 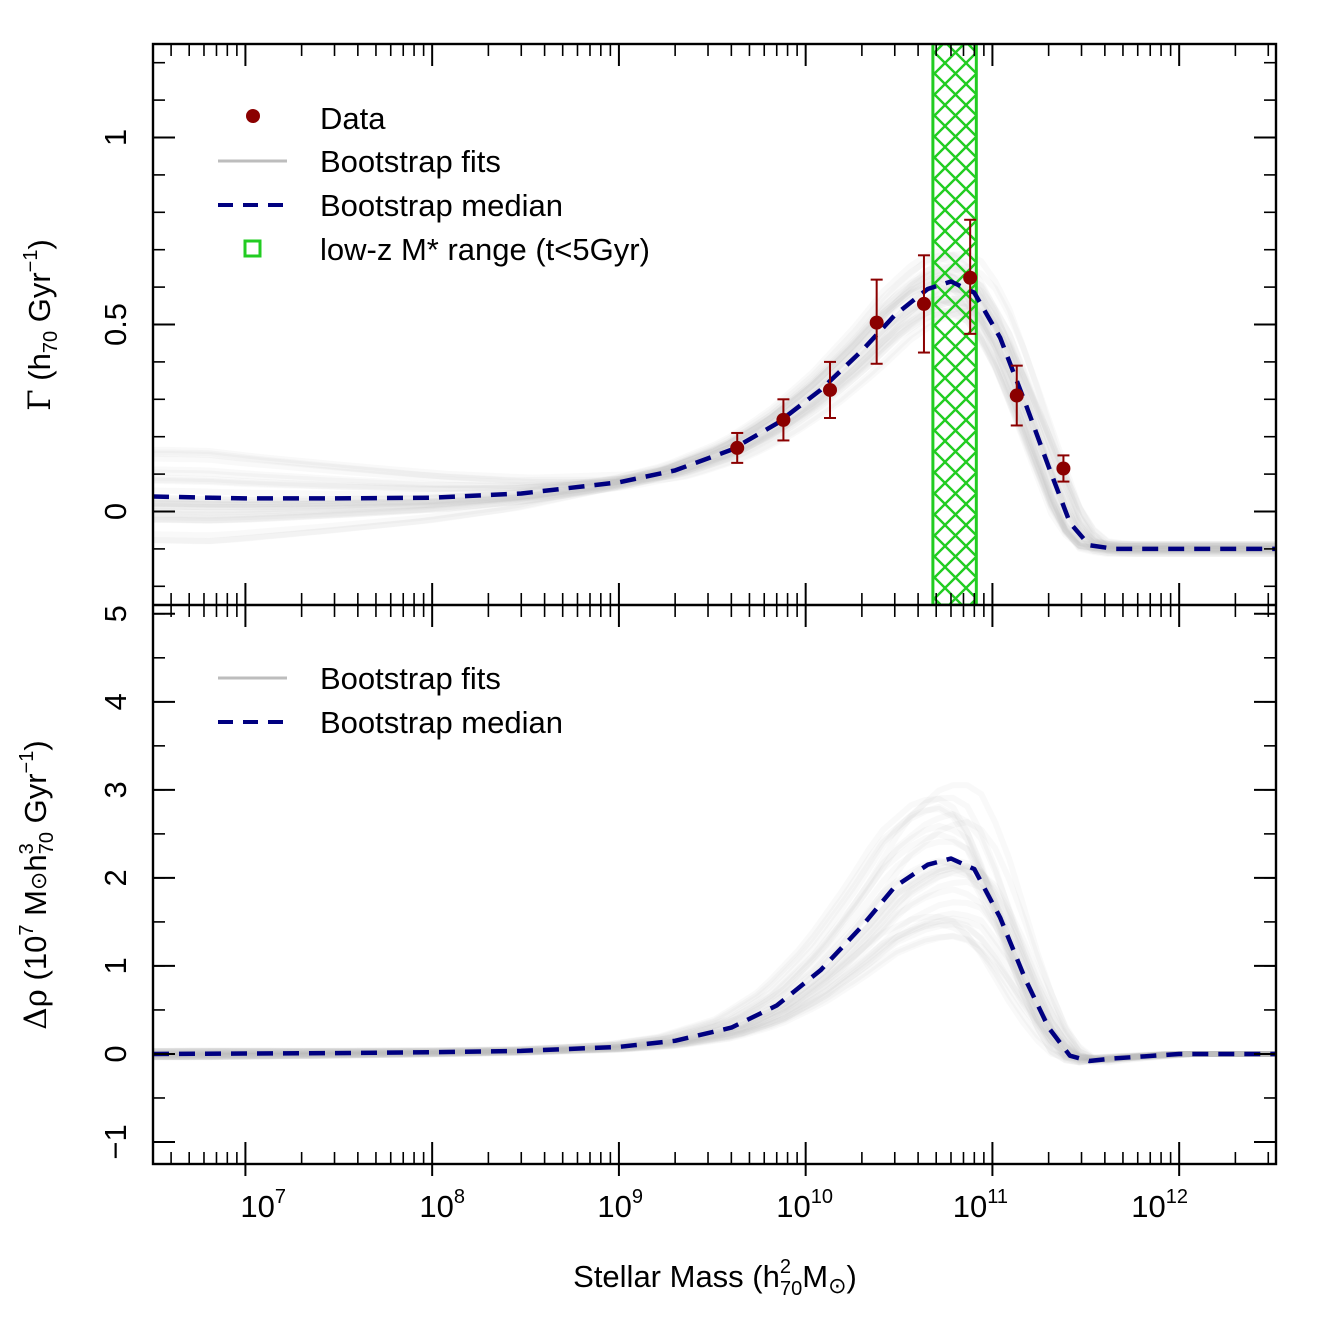 I want to click on x-tick-exp: 11, so click(x=997, y=1197).